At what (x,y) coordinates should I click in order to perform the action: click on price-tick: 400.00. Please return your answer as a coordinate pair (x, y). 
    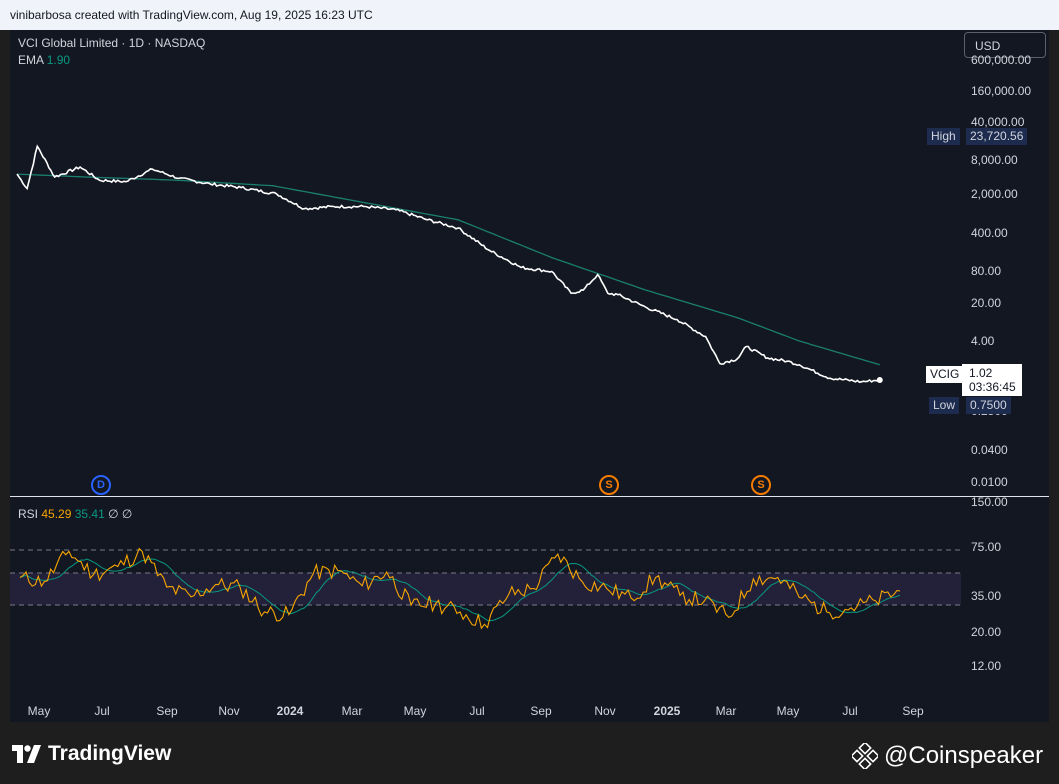
    Looking at the image, I should click on (989, 233).